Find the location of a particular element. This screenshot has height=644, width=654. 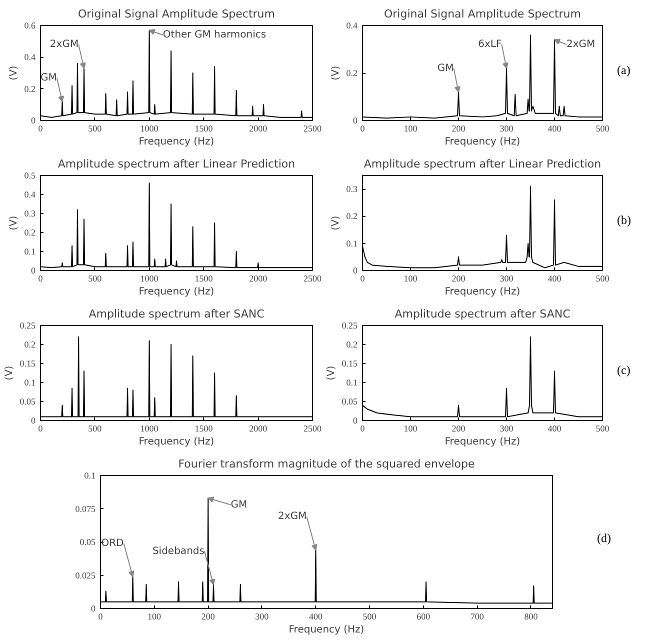

chart-title: Amplitude spectrum after SANC is located at coordinates (176, 314).